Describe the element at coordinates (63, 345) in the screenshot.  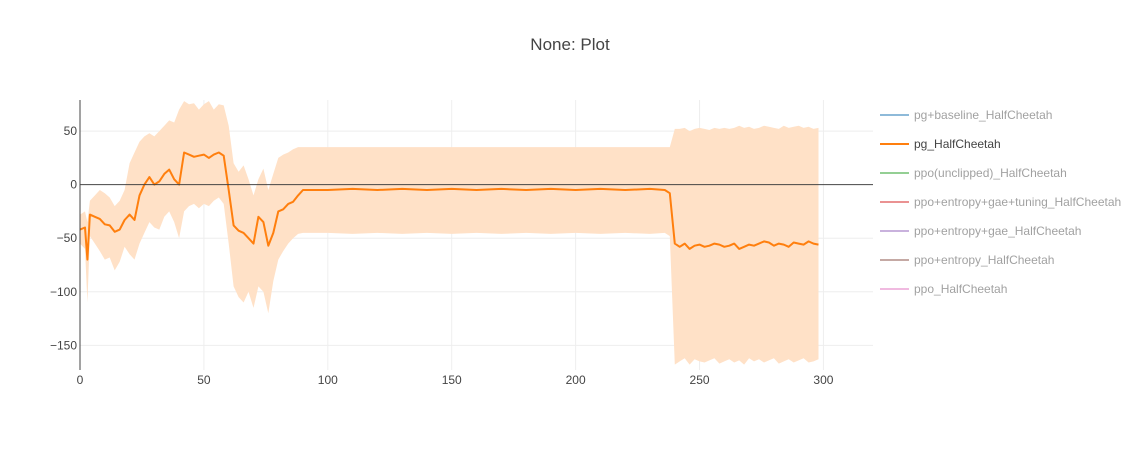
I see `y-tick-label: −150` at that location.